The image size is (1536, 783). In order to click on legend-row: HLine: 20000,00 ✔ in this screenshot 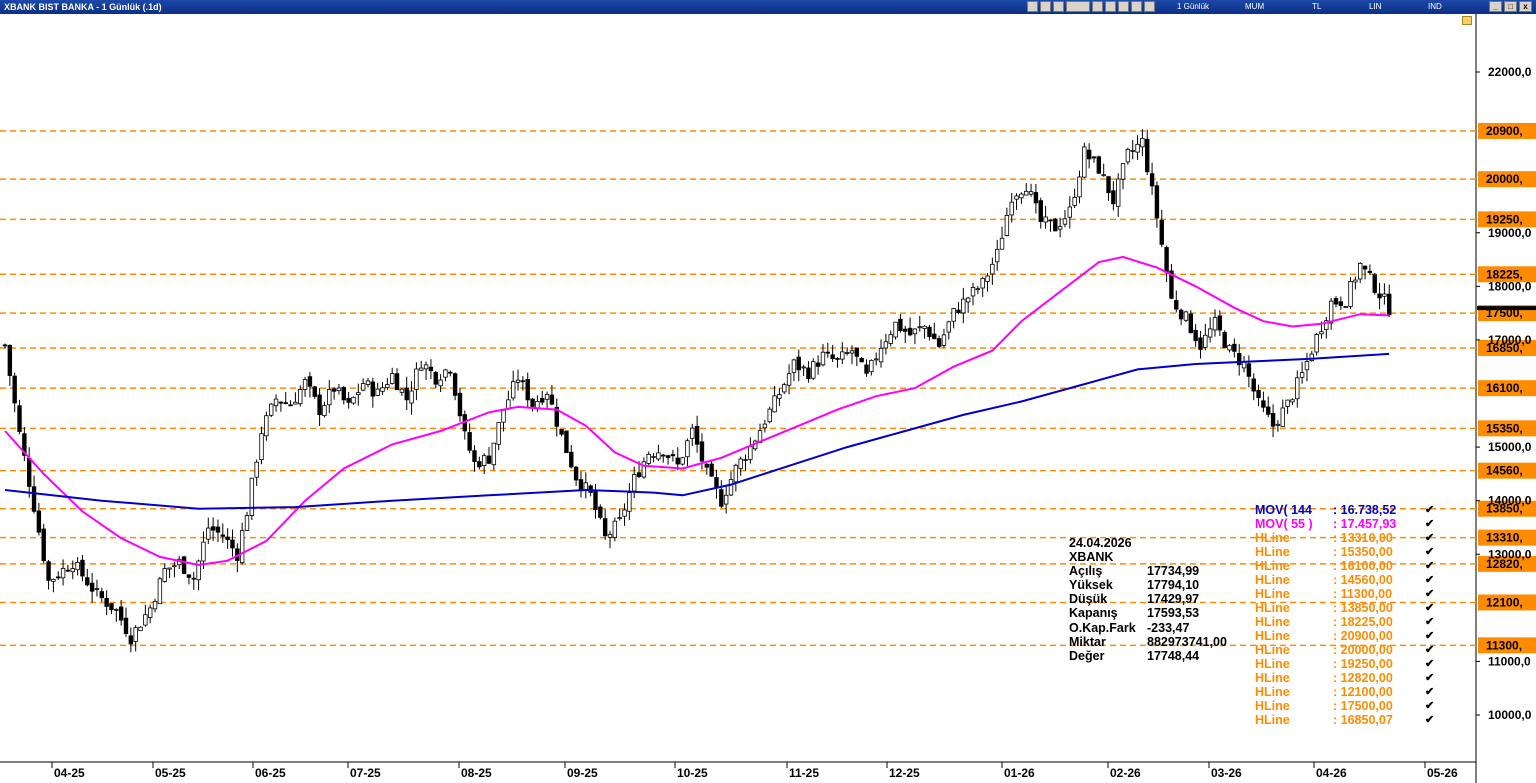, I will do `click(1344, 650)`.